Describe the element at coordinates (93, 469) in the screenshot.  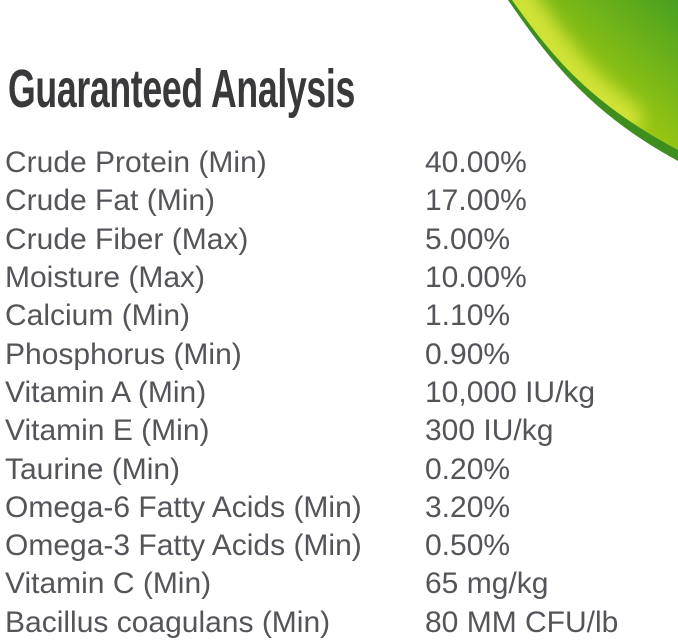
I see `nutrient-label: Taurine (Min)` at that location.